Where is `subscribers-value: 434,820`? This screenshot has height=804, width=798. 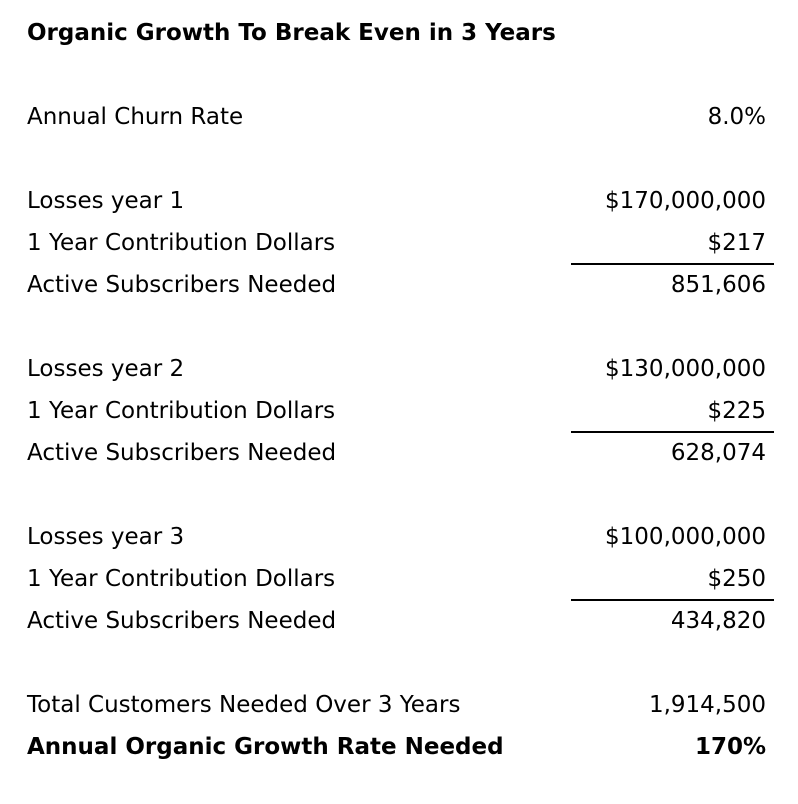 subscribers-value: 434,820 is located at coordinates (718, 621).